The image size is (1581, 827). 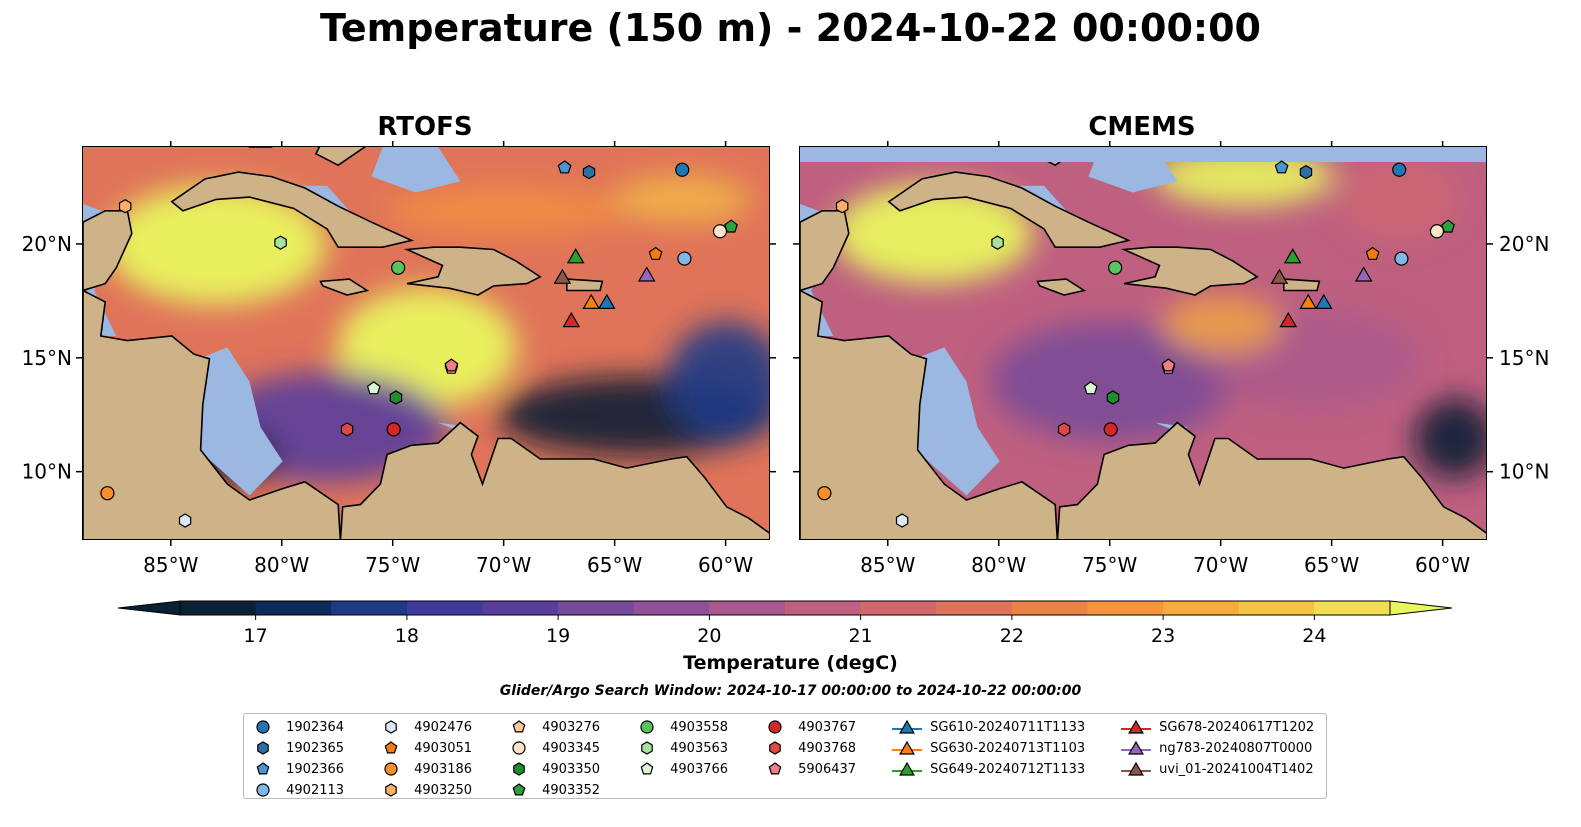 What do you see at coordinates (425, 127) in the screenshot?
I see `panel-title-rtofs: RTOFS` at bounding box center [425, 127].